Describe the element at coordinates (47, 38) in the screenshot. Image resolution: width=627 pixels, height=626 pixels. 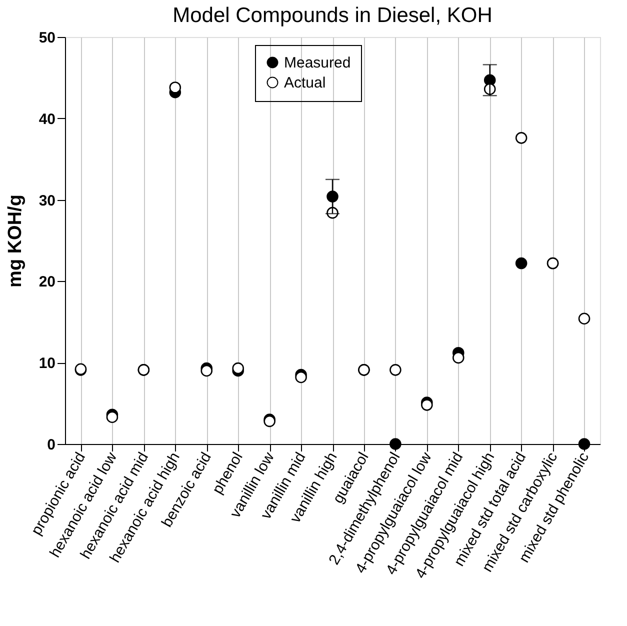
I see `y-tick-label: 50` at that location.